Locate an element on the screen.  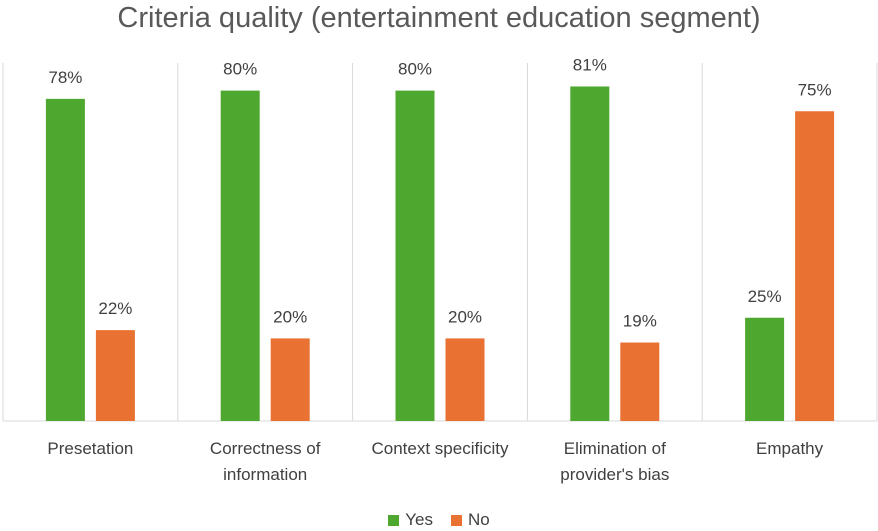
legend-label-yes: Yes is located at coordinates (419, 519).